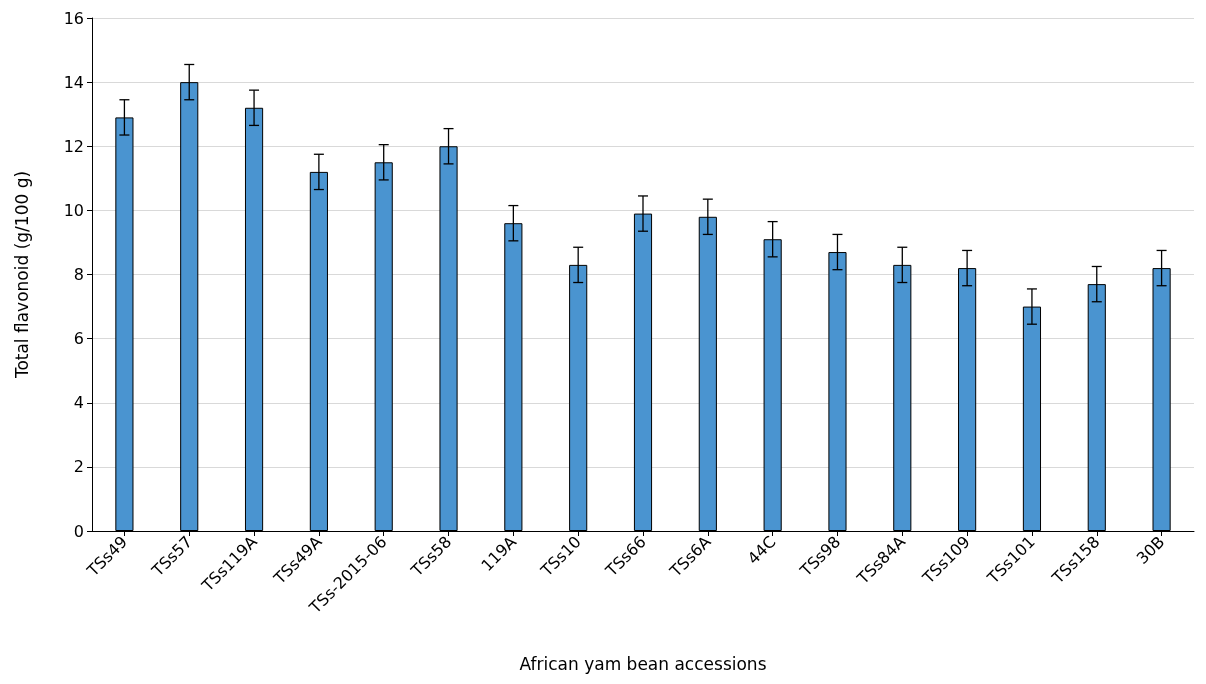  Describe the element at coordinates (73, 210) in the screenshot. I see `y-tick-label: 10` at that location.